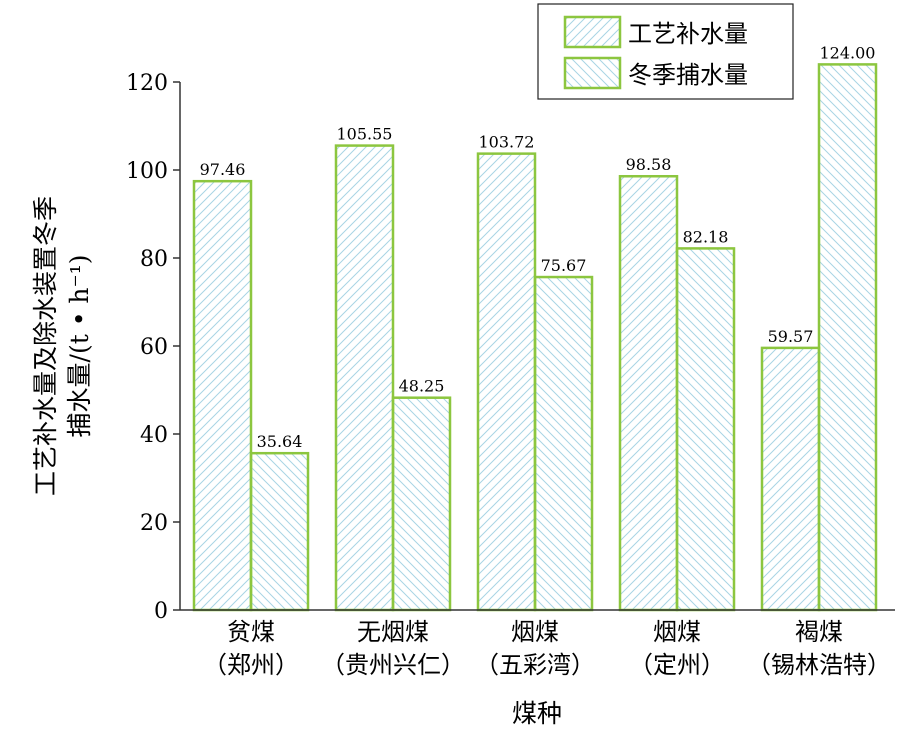 This screenshot has height=733, width=922. I want to click on x-tick-label-c0-line0: 贫煤, so click(251, 632).